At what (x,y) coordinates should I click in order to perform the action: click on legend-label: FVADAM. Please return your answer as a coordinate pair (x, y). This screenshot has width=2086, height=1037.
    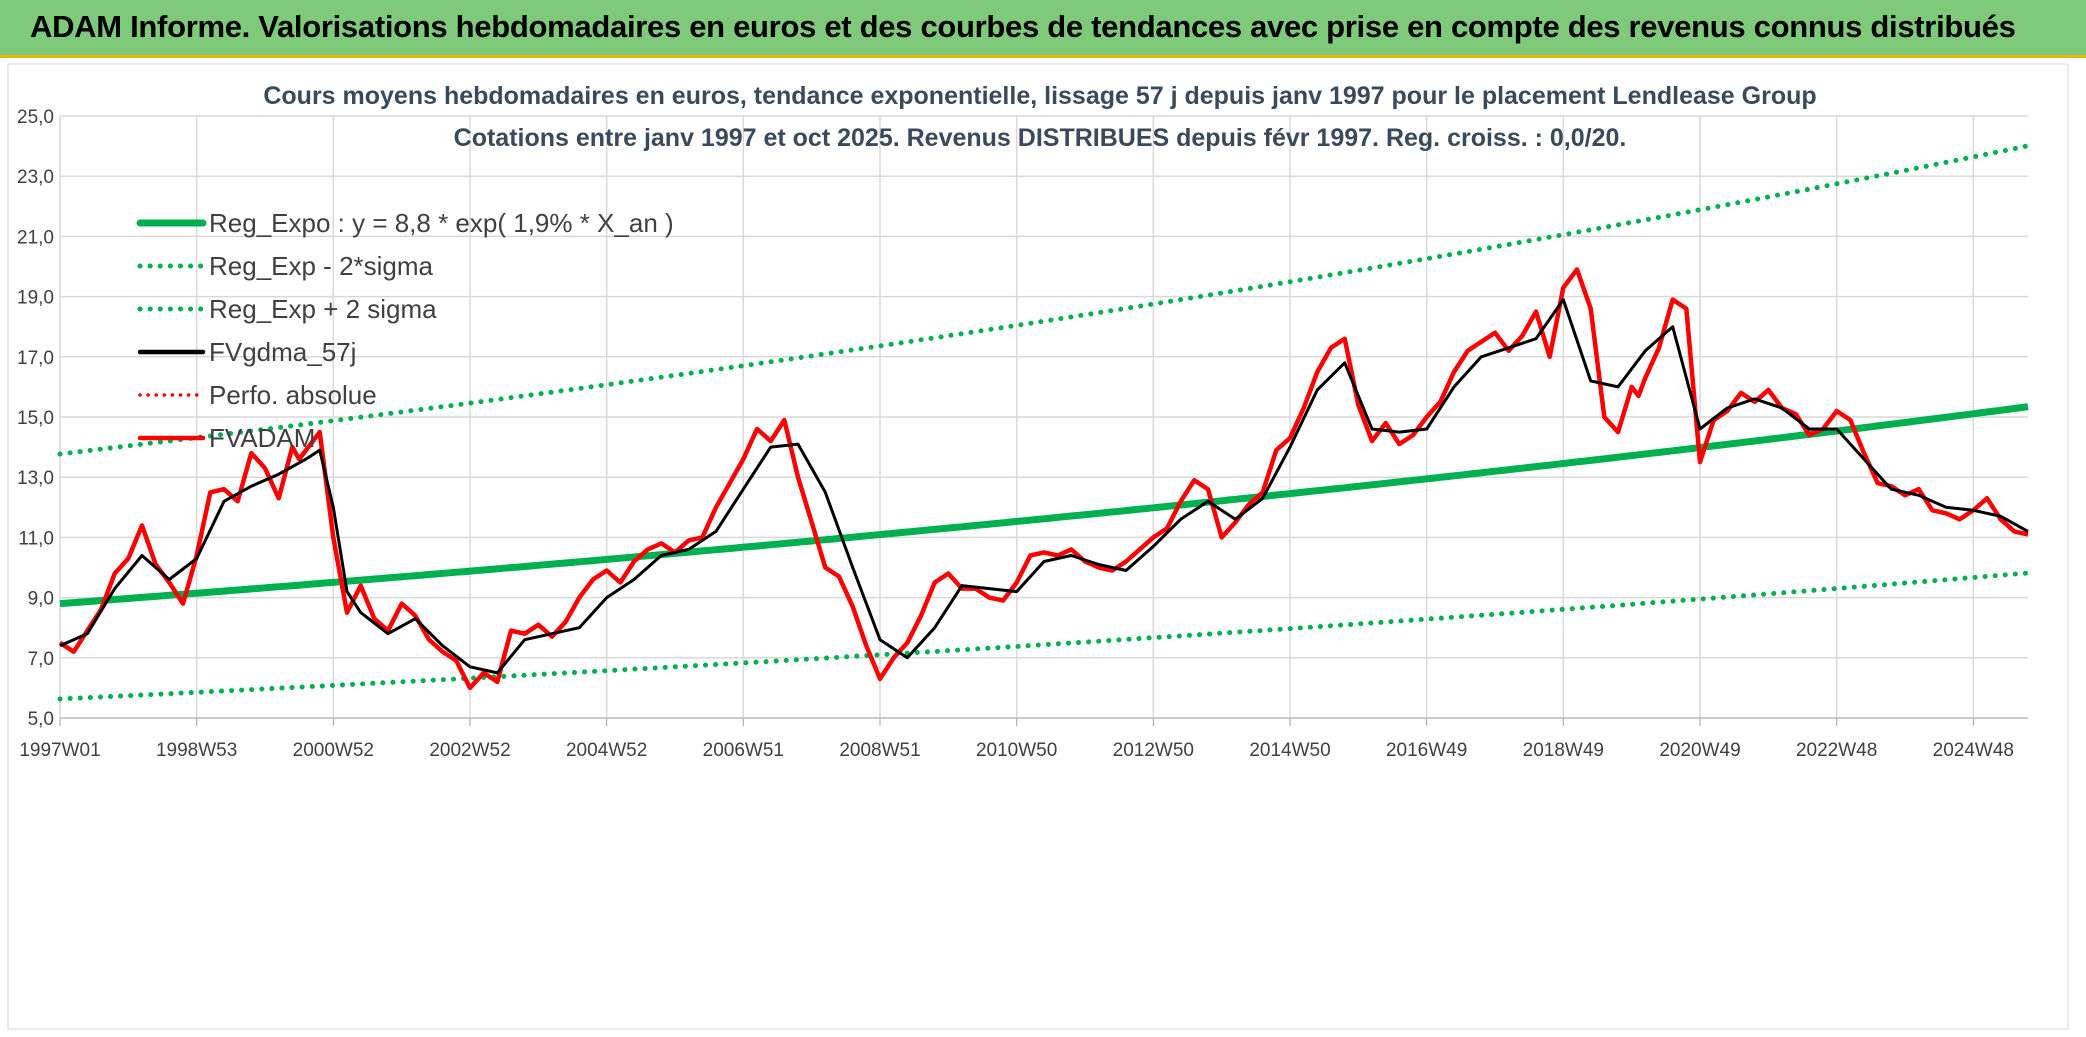
    Looking at the image, I should click on (262, 438).